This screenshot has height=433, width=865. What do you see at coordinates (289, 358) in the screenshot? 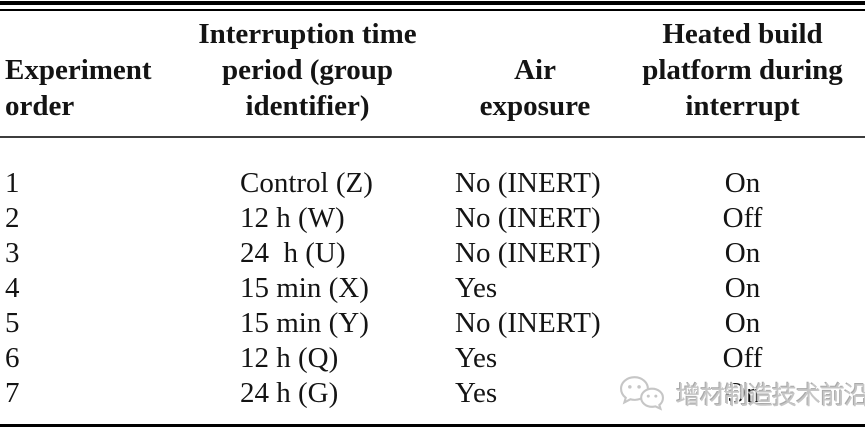
I see `cell-interruption-period: 12 h (Q)` at bounding box center [289, 358].